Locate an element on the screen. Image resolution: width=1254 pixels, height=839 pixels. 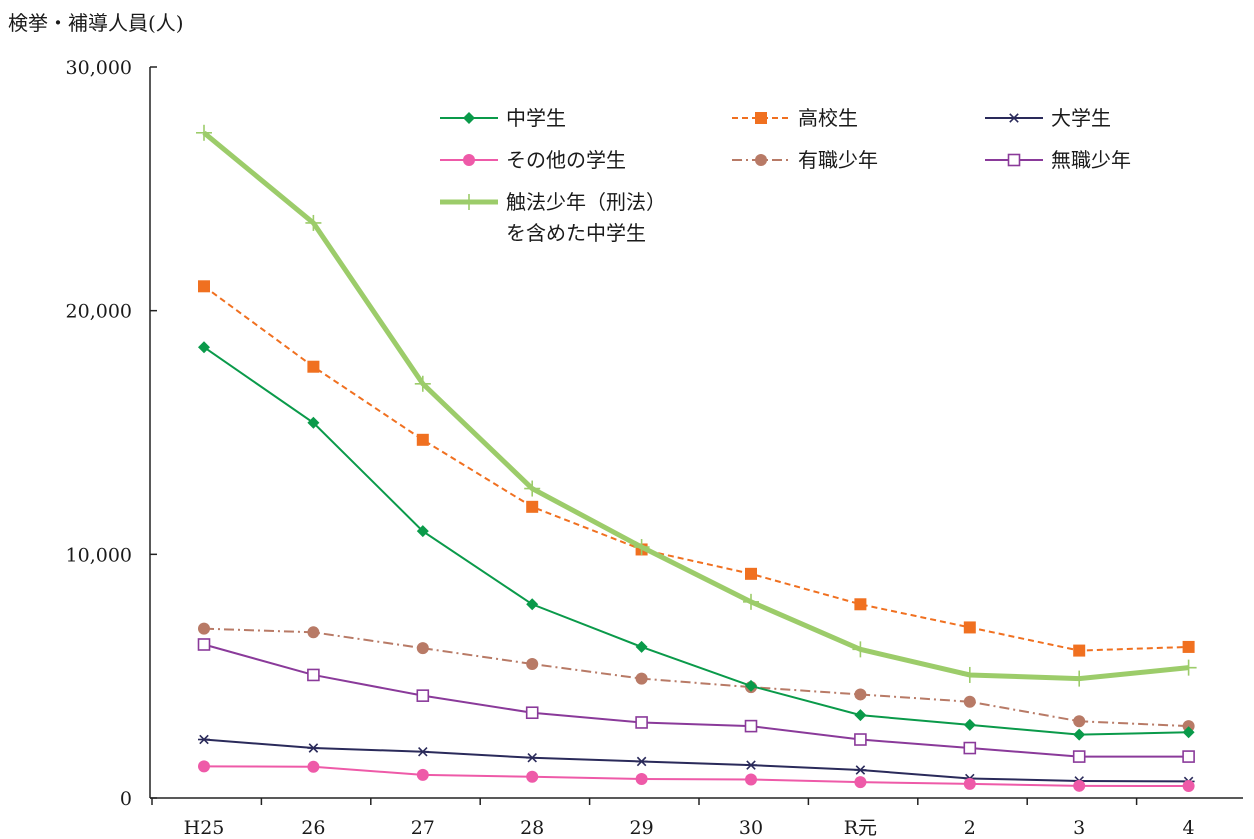
legend-item-2: 大学生 is located at coordinates (1048, 118).